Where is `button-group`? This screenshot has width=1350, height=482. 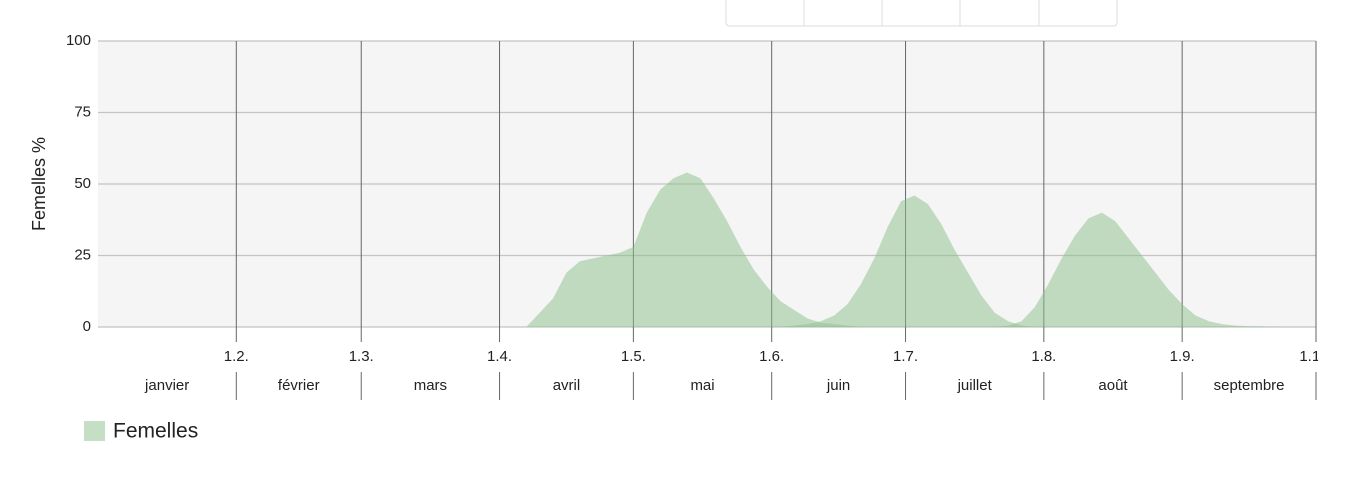
button-group is located at coordinates (921, 13).